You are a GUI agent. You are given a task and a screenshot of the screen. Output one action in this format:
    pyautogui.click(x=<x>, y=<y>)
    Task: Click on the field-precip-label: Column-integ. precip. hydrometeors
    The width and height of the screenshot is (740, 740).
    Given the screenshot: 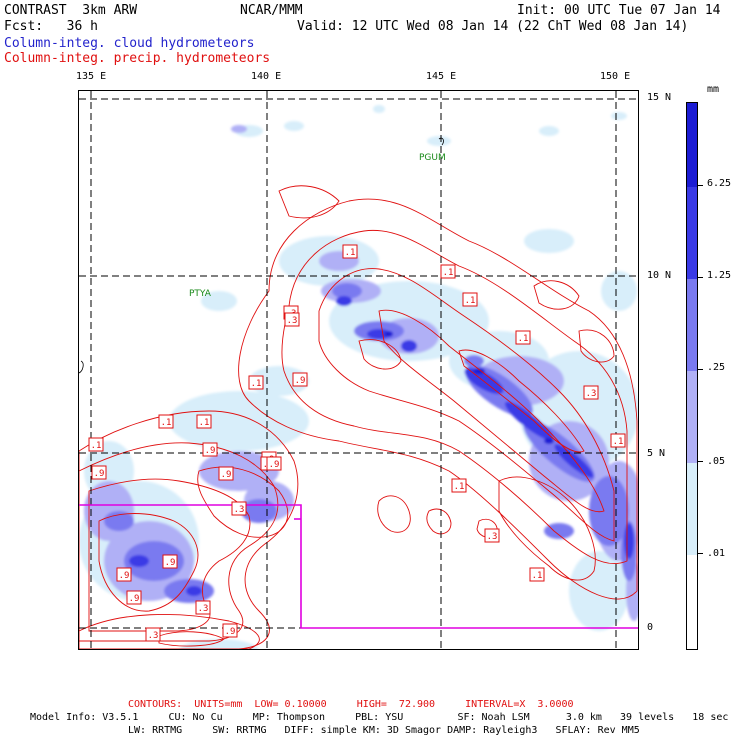 What is the action you would take?
    pyautogui.click(x=137, y=58)
    